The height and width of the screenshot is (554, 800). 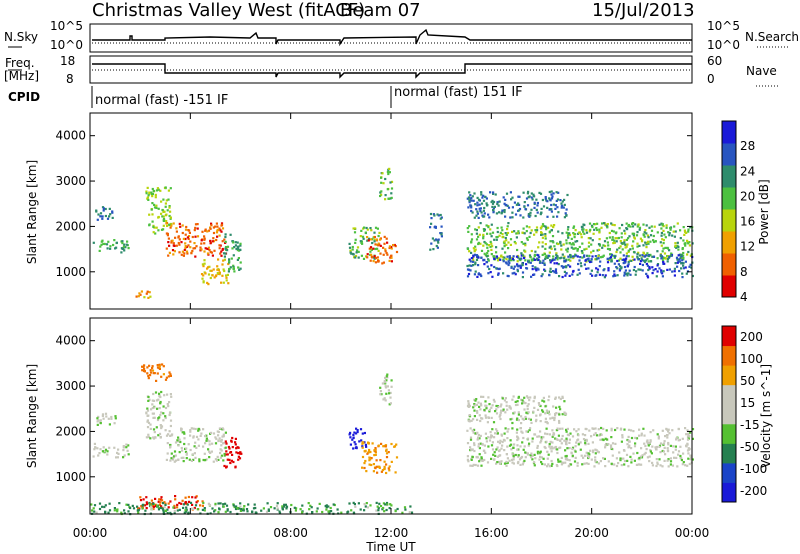 What do you see at coordinates (761, 71) in the screenshot?
I see `nave-label: Nave` at bounding box center [761, 71].